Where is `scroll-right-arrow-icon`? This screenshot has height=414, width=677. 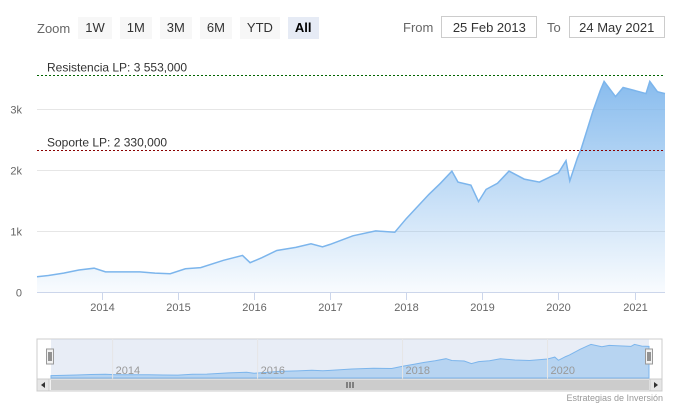
scroll-right-arrow-icon is located at coordinates (656, 385).